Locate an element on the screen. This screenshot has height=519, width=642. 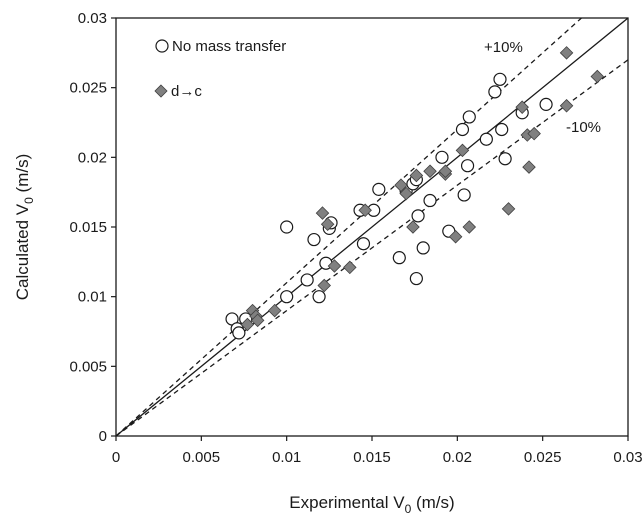
legend-label-d-to-c: d→c is located at coordinates (186, 91).